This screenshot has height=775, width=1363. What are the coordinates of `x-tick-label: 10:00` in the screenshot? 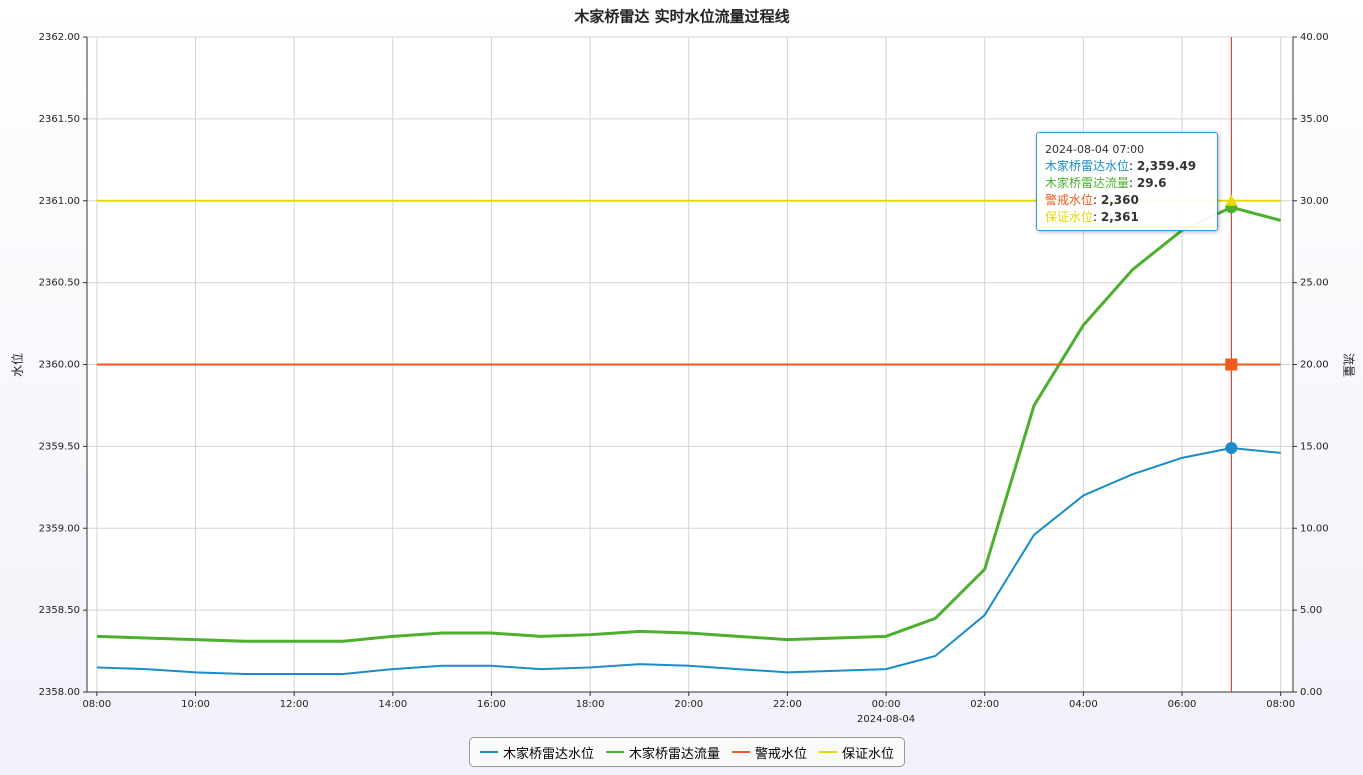 It's located at (195, 704).